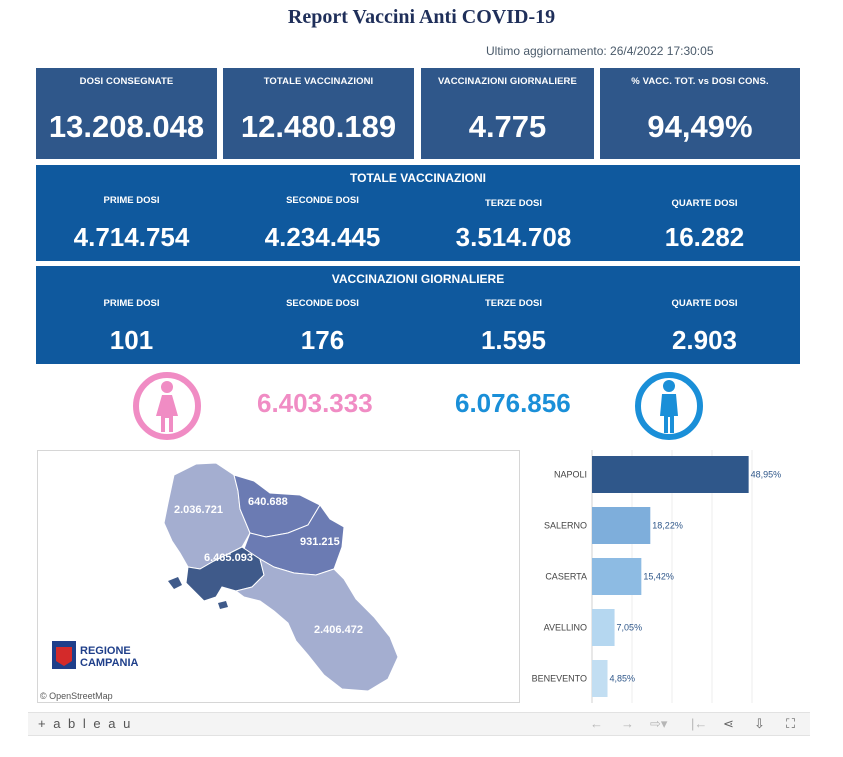 This screenshot has height=757, width=843. Describe the element at coordinates (669, 406) in the screenshot. I see `male-person-icon` at that location.